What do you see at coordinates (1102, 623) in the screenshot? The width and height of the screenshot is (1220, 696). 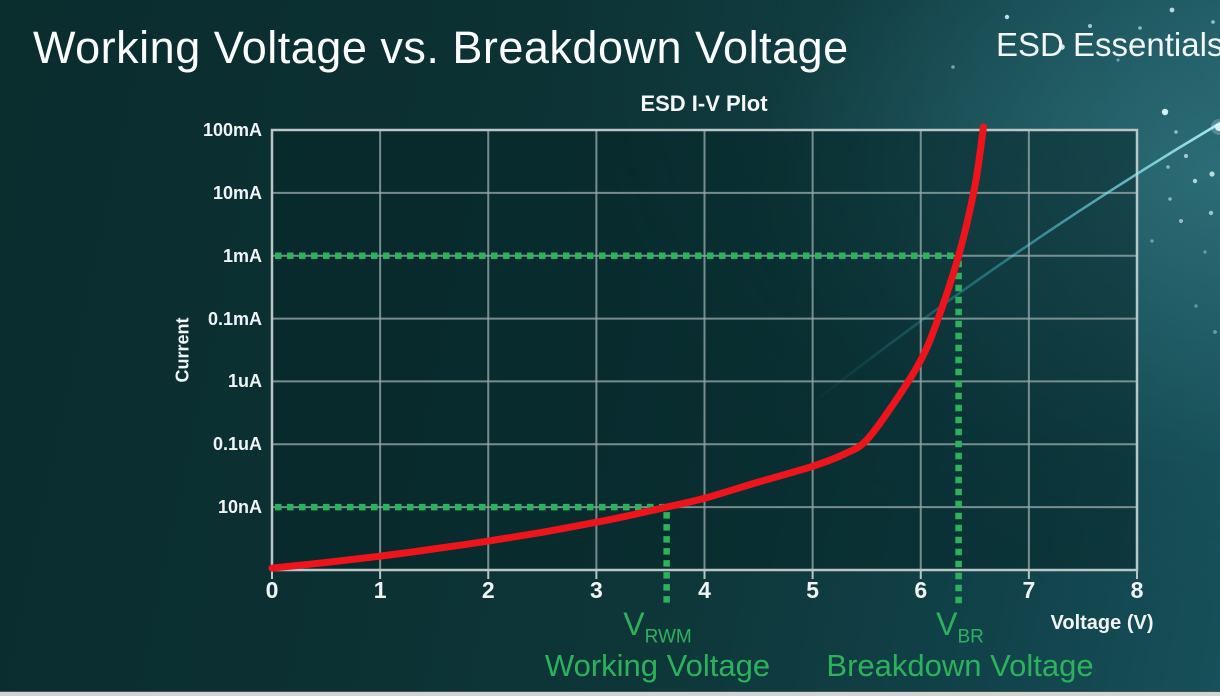 I see `x-axis-title: Voltage (V)` at bounding box center [1102, 623].